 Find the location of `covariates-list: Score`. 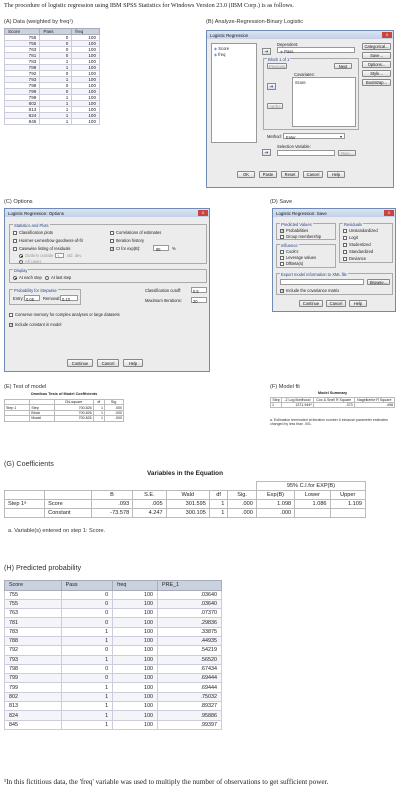

covariates-list: Score is located at coordinates (324, 102).